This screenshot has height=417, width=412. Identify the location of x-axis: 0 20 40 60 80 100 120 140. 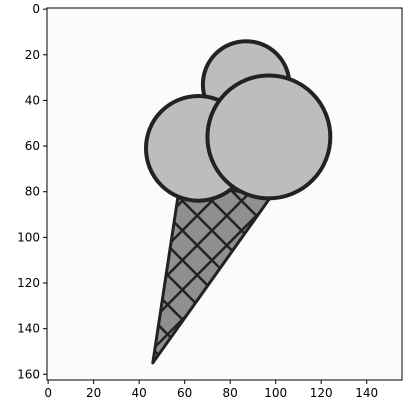
(211, 390).